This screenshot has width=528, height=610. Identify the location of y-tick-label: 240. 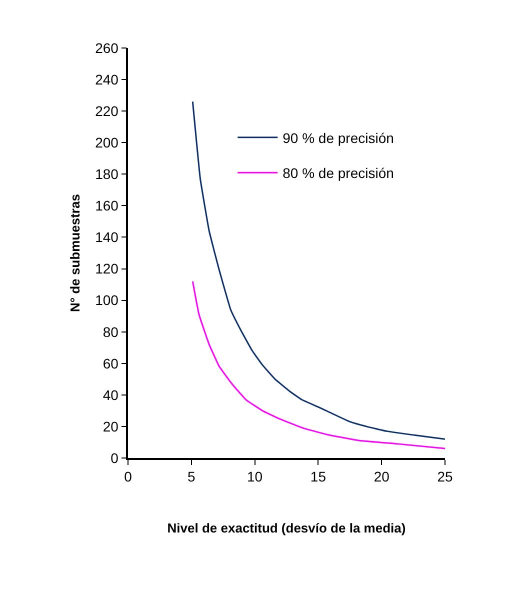
(107, 79).